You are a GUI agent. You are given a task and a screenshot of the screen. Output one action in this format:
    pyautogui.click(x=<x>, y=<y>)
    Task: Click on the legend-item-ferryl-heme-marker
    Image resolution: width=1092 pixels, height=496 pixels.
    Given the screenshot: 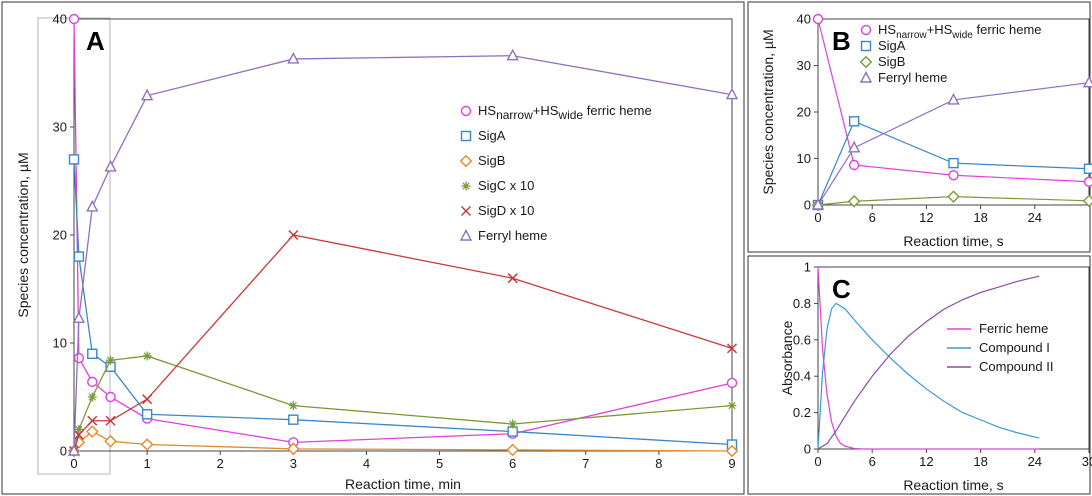 What is the action you would take?
    pyautogui.click(x=866, y=76)
    